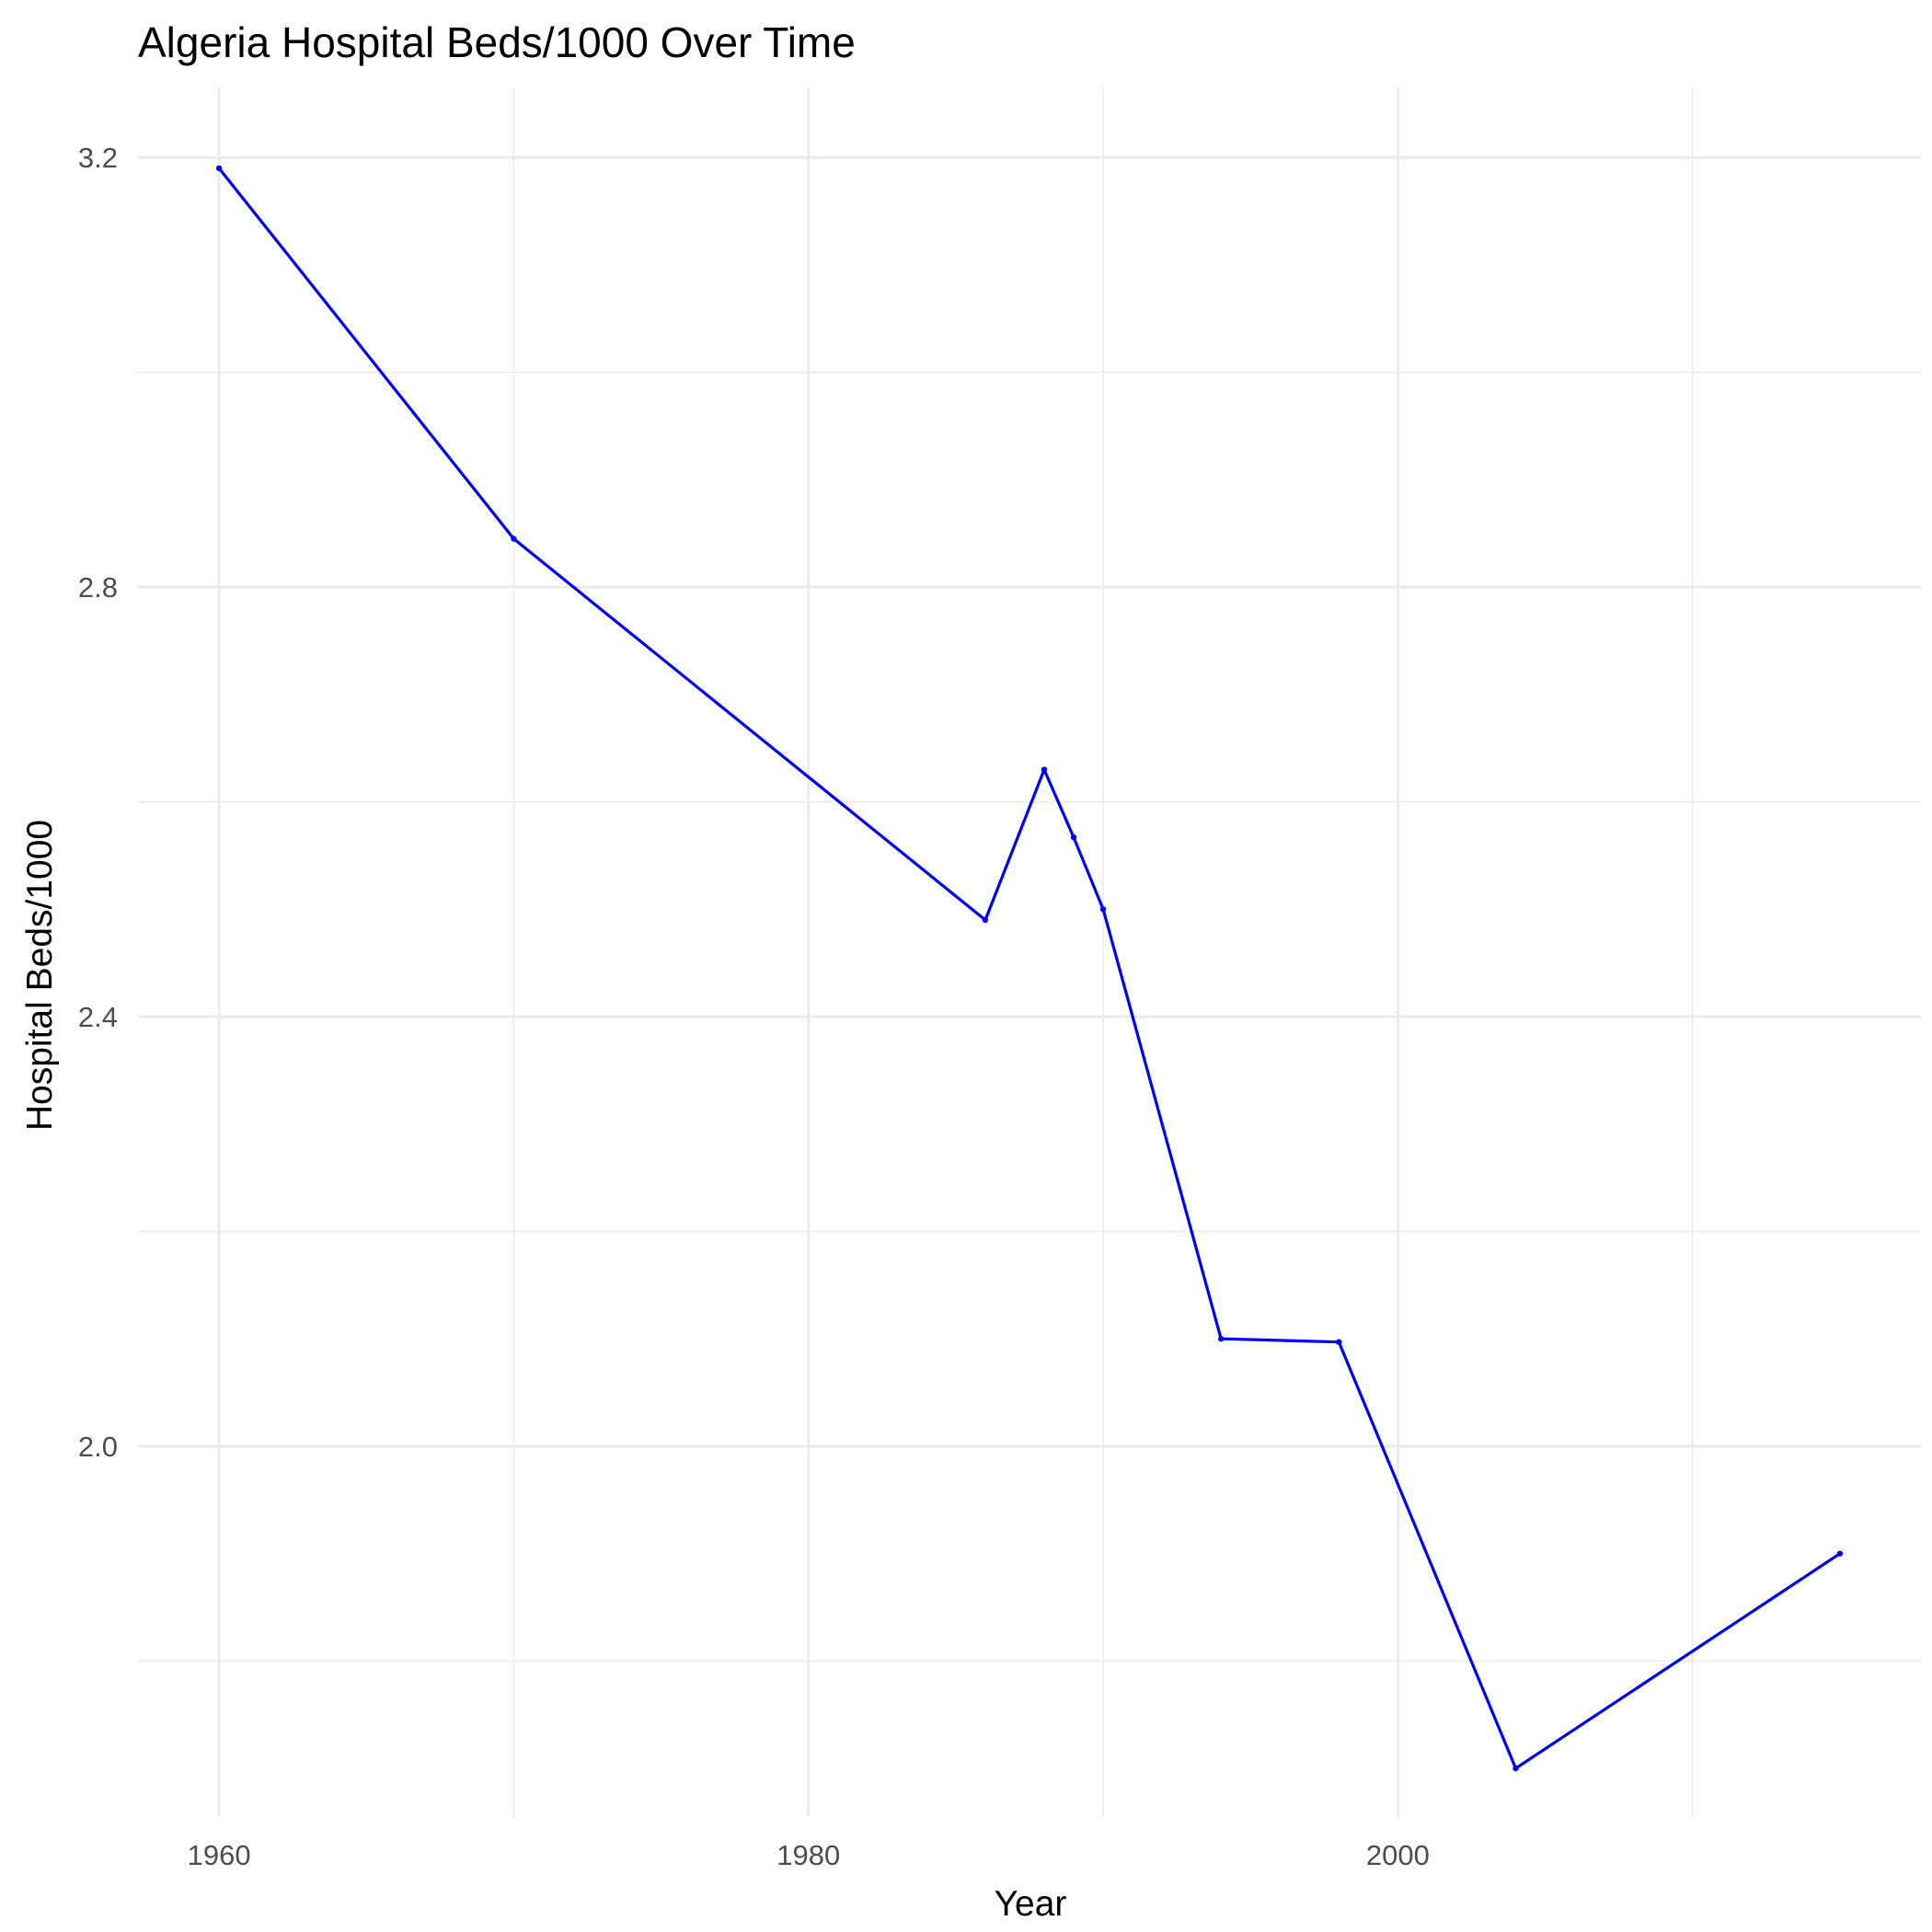  What do you see at coordinates (98, 158) in the screenshot?
I see `y-tick-label: 3.2` at bounding box center [98, 158].